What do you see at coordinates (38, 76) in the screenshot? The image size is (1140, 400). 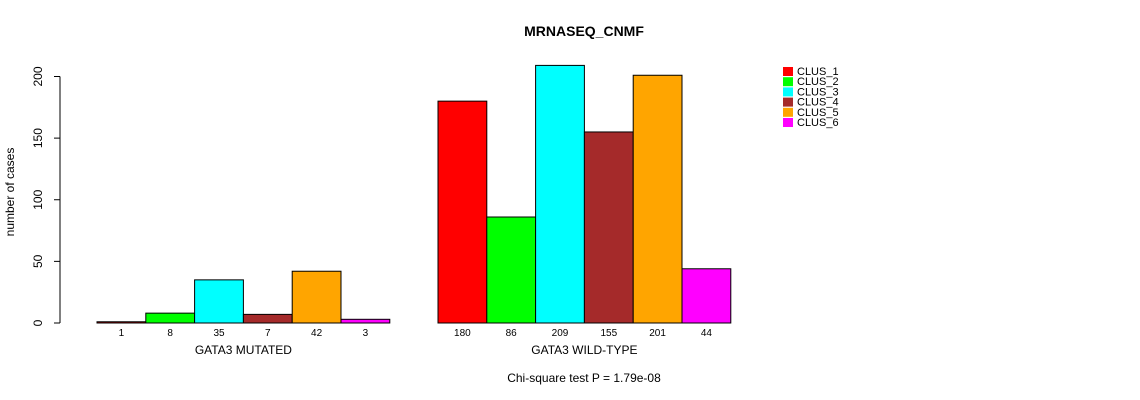 I see `y-tick-label: 200` at bounding box center [38, 76].